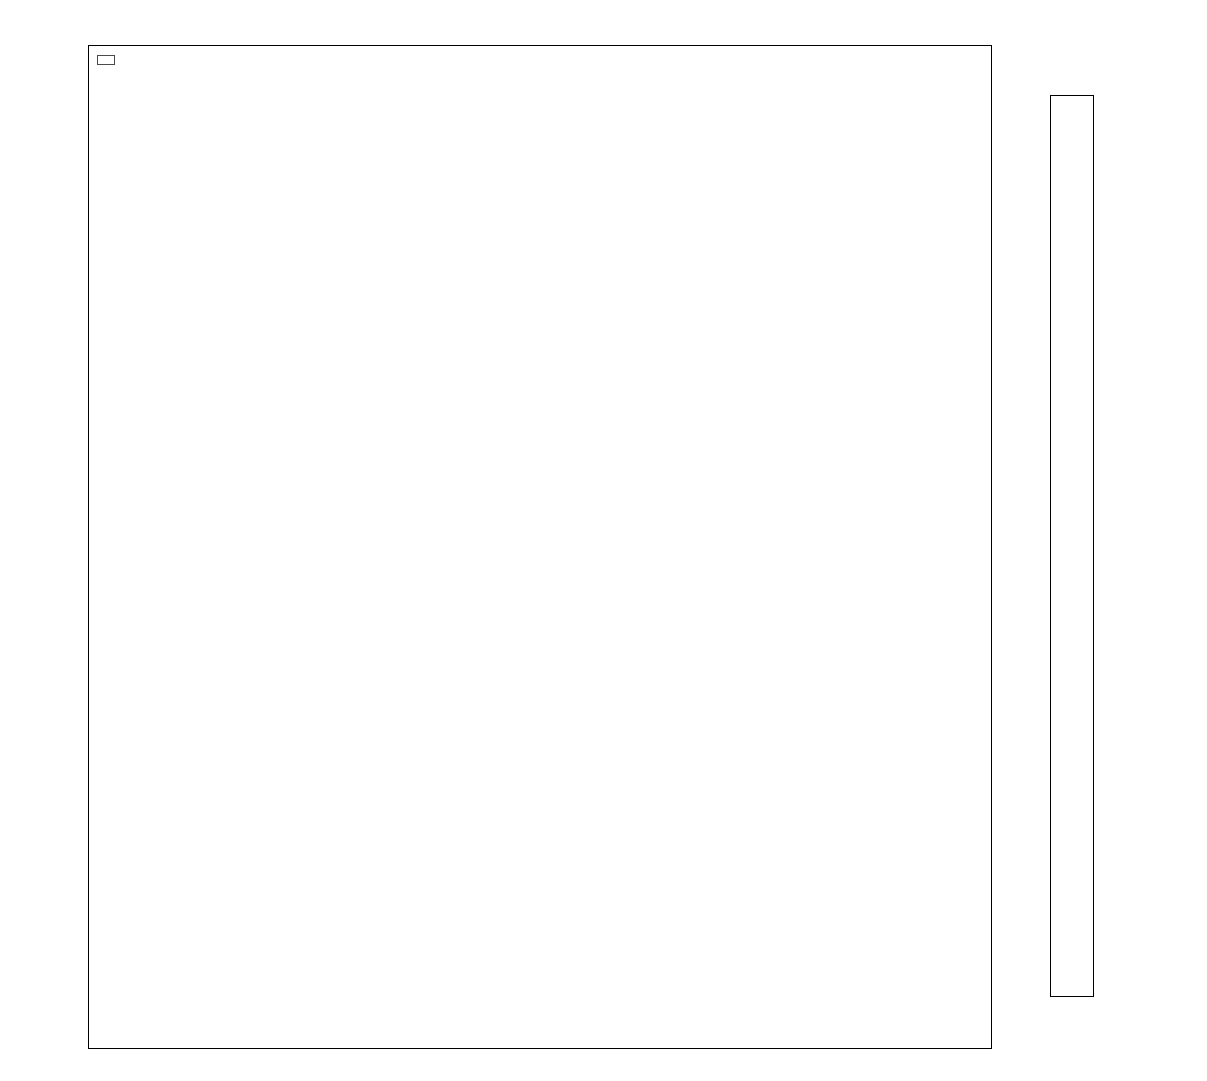 This screenshot has width=1207, height=1081. What do you see at coordinates (106, 60) in the screenshot?
I see `product-info-box` at bounding box center [106, 60].